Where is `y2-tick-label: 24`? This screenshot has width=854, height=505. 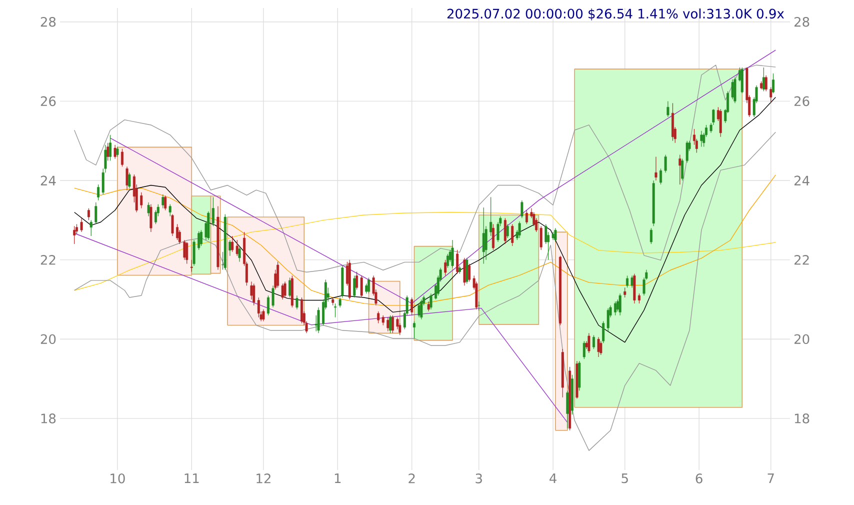
y2-tick-label: 24 is located at coordinates (802, 181).